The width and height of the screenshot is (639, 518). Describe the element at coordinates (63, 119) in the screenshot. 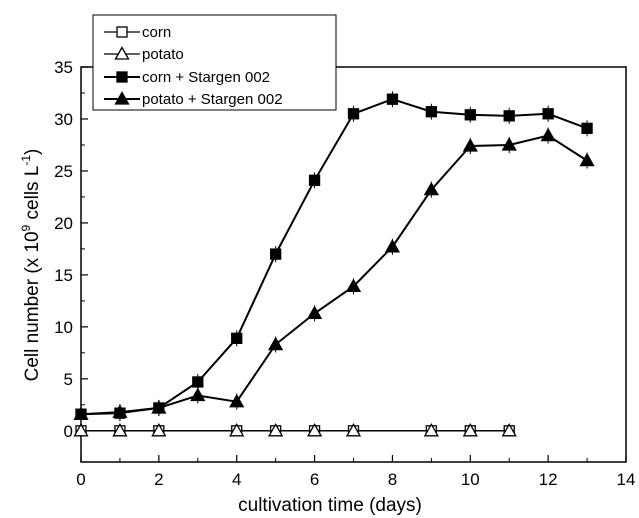

I see `y-tick-label: 30` at that location.